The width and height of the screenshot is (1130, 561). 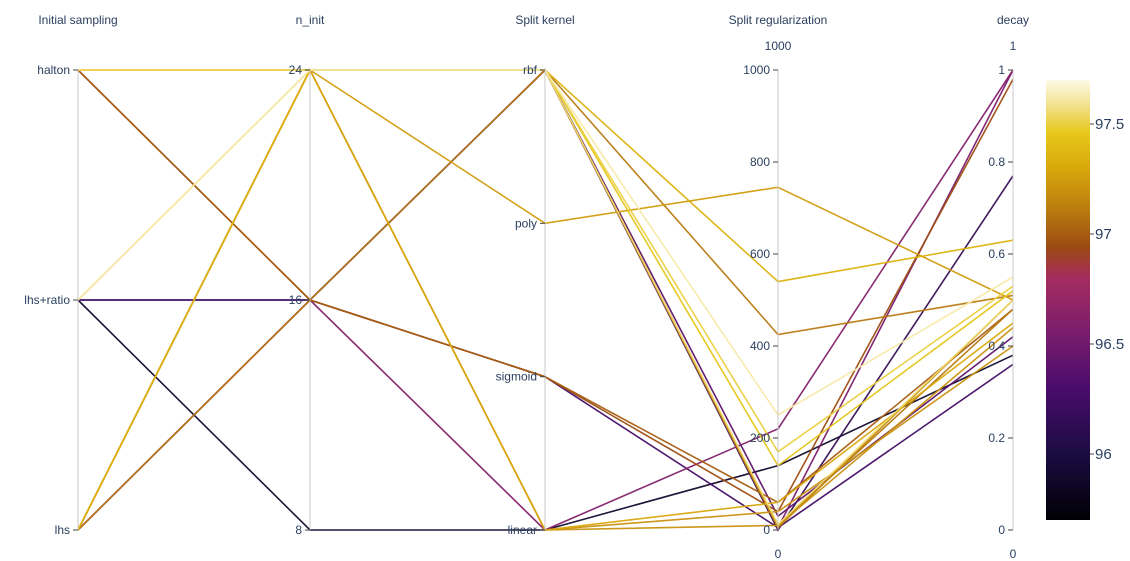 I want to click on tick-label: 16, so click(x=296, y=300).